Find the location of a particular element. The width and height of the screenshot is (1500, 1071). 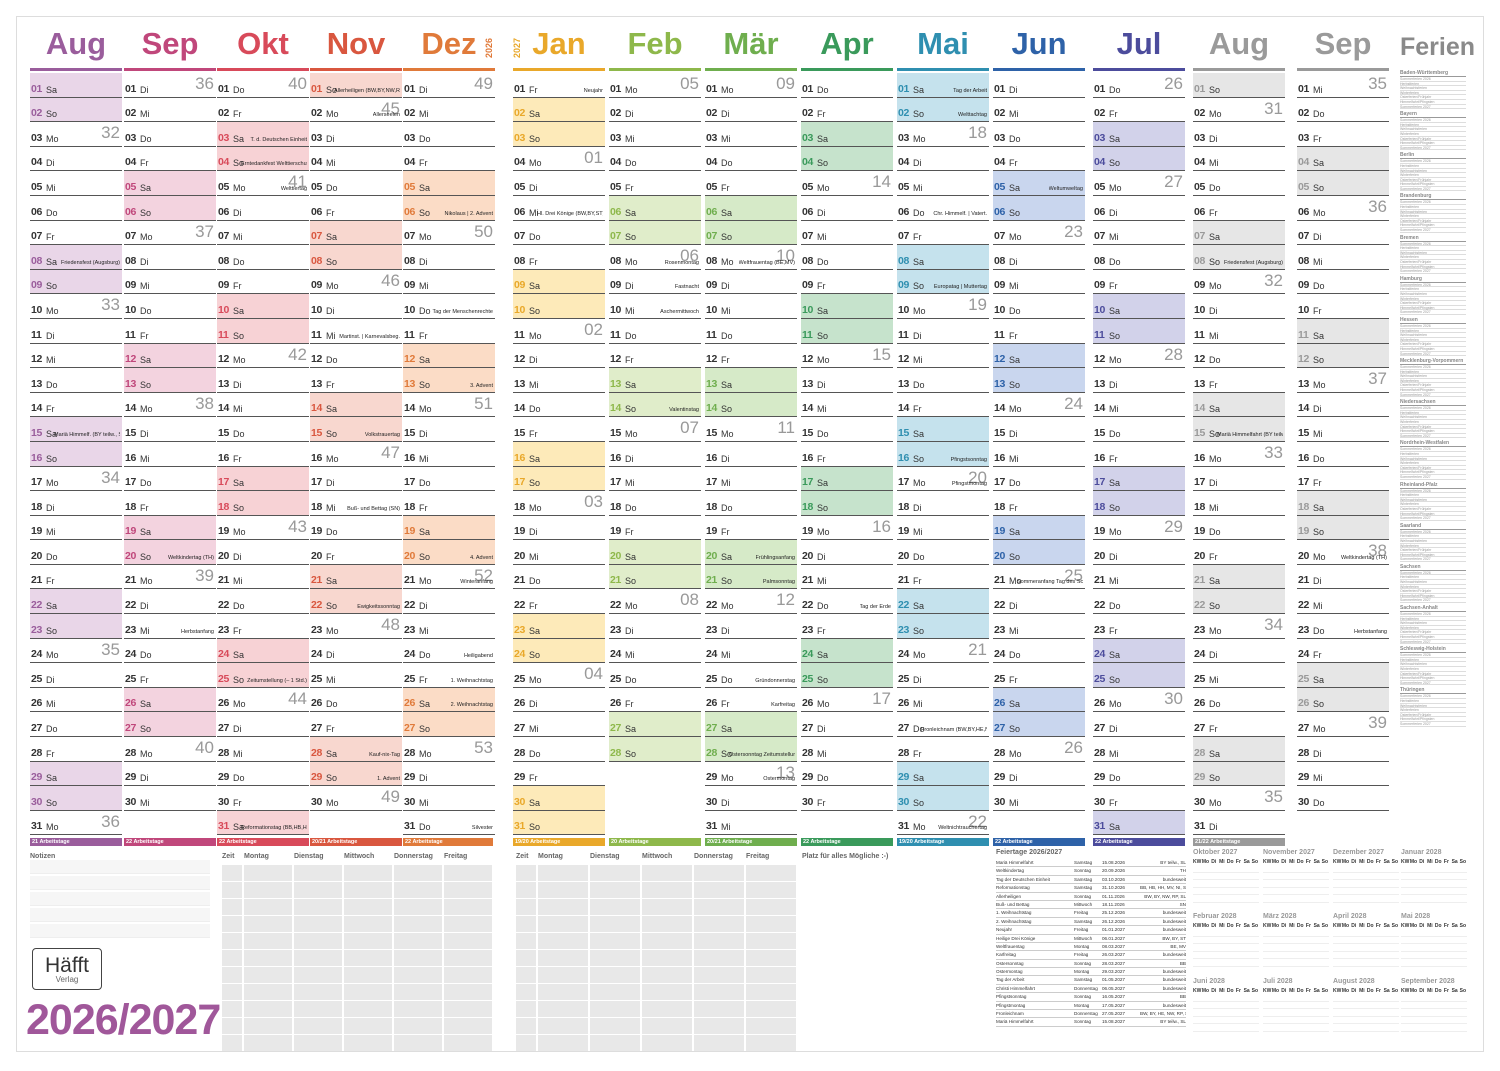

ferien-row: Osterferien/Frühjahr is located at coordinates (1433, 715).